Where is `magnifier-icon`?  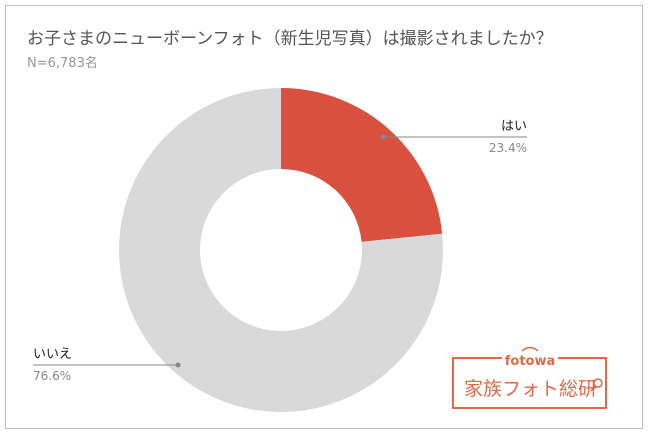 magnifier-icon is located at coordinates (598, 383).